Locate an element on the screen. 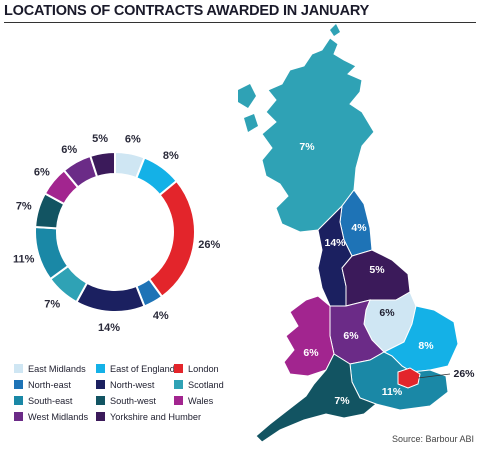  donut-label-east-midlands: 6% is located at coordinates (133, 140).